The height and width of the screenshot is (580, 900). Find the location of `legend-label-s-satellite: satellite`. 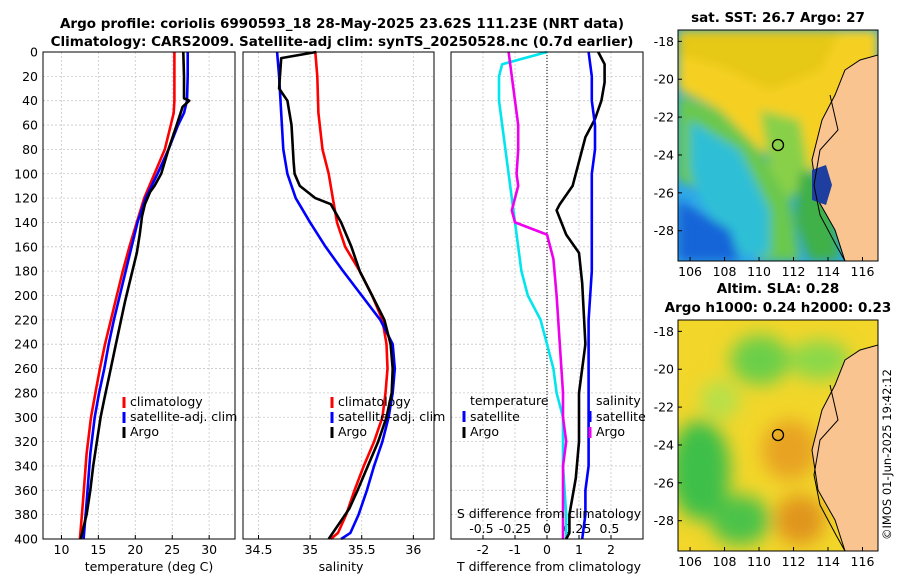

legend-label-s-satellite: satellite is located at coordinates (621, 416).